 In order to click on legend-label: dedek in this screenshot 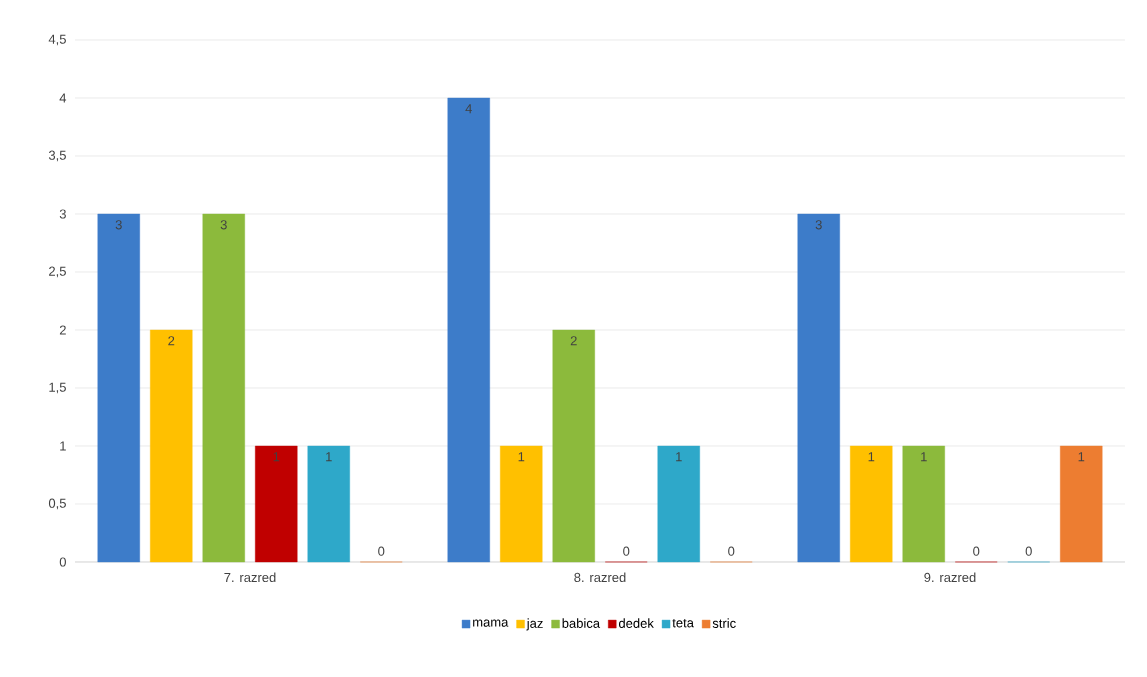, I will do `click(636, 623)`.